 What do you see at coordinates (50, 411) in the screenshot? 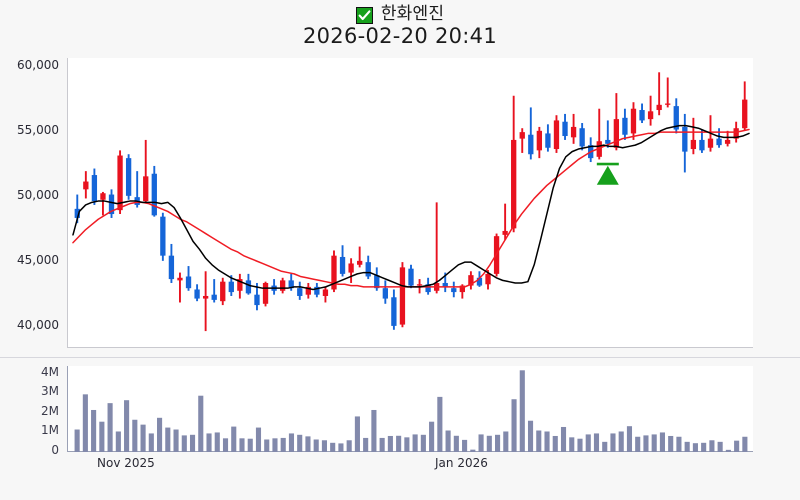
I see `volume-axis-tick-2: 2M` at bounding box center [50, 411].